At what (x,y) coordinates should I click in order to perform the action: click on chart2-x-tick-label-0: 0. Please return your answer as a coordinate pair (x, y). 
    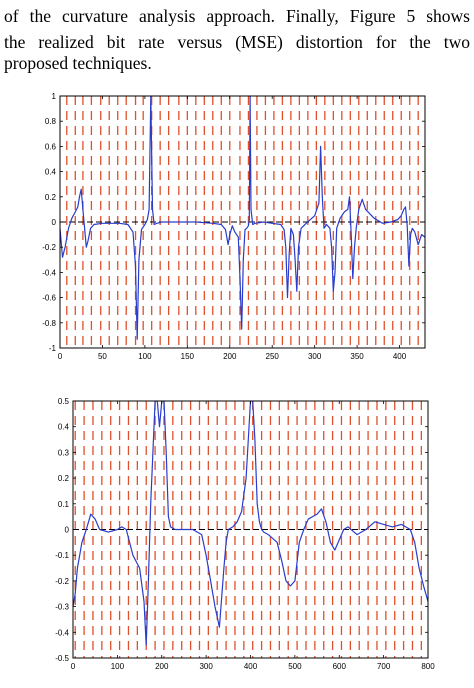
    Looking at the image, I should click on (73, 666).